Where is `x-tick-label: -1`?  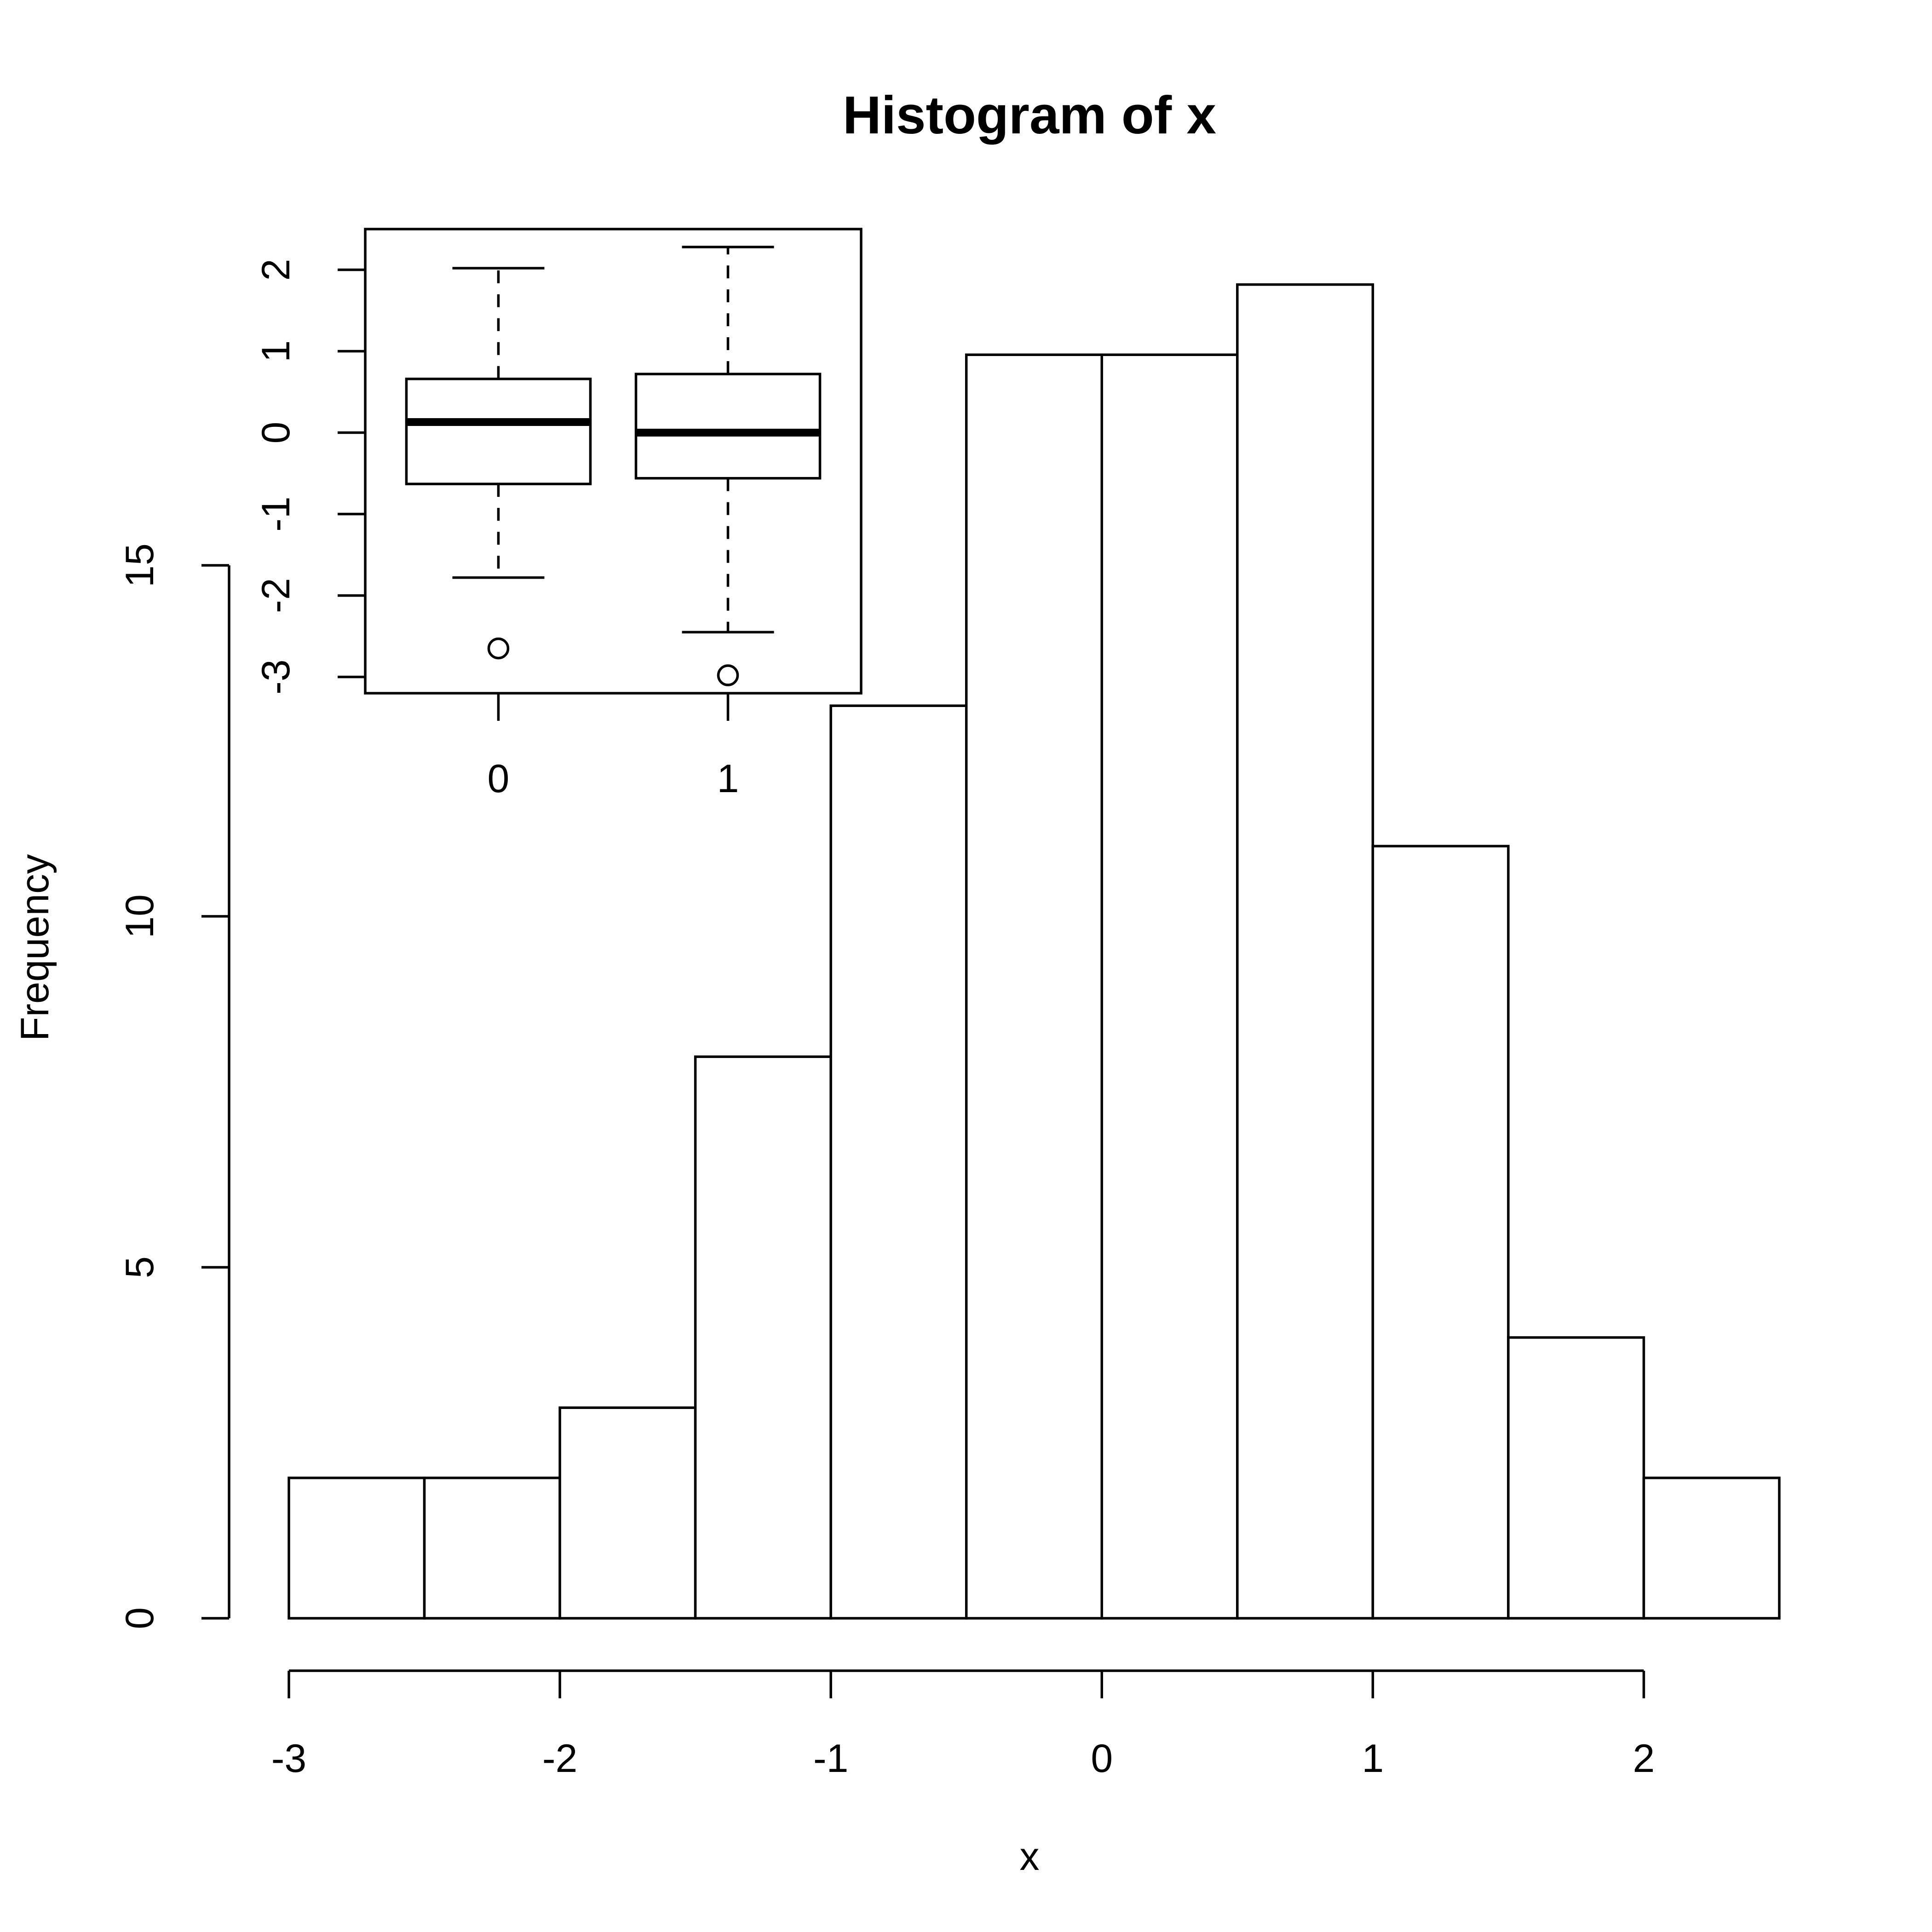 x-tick-label: -1 is located at coordinates (830, 1758).